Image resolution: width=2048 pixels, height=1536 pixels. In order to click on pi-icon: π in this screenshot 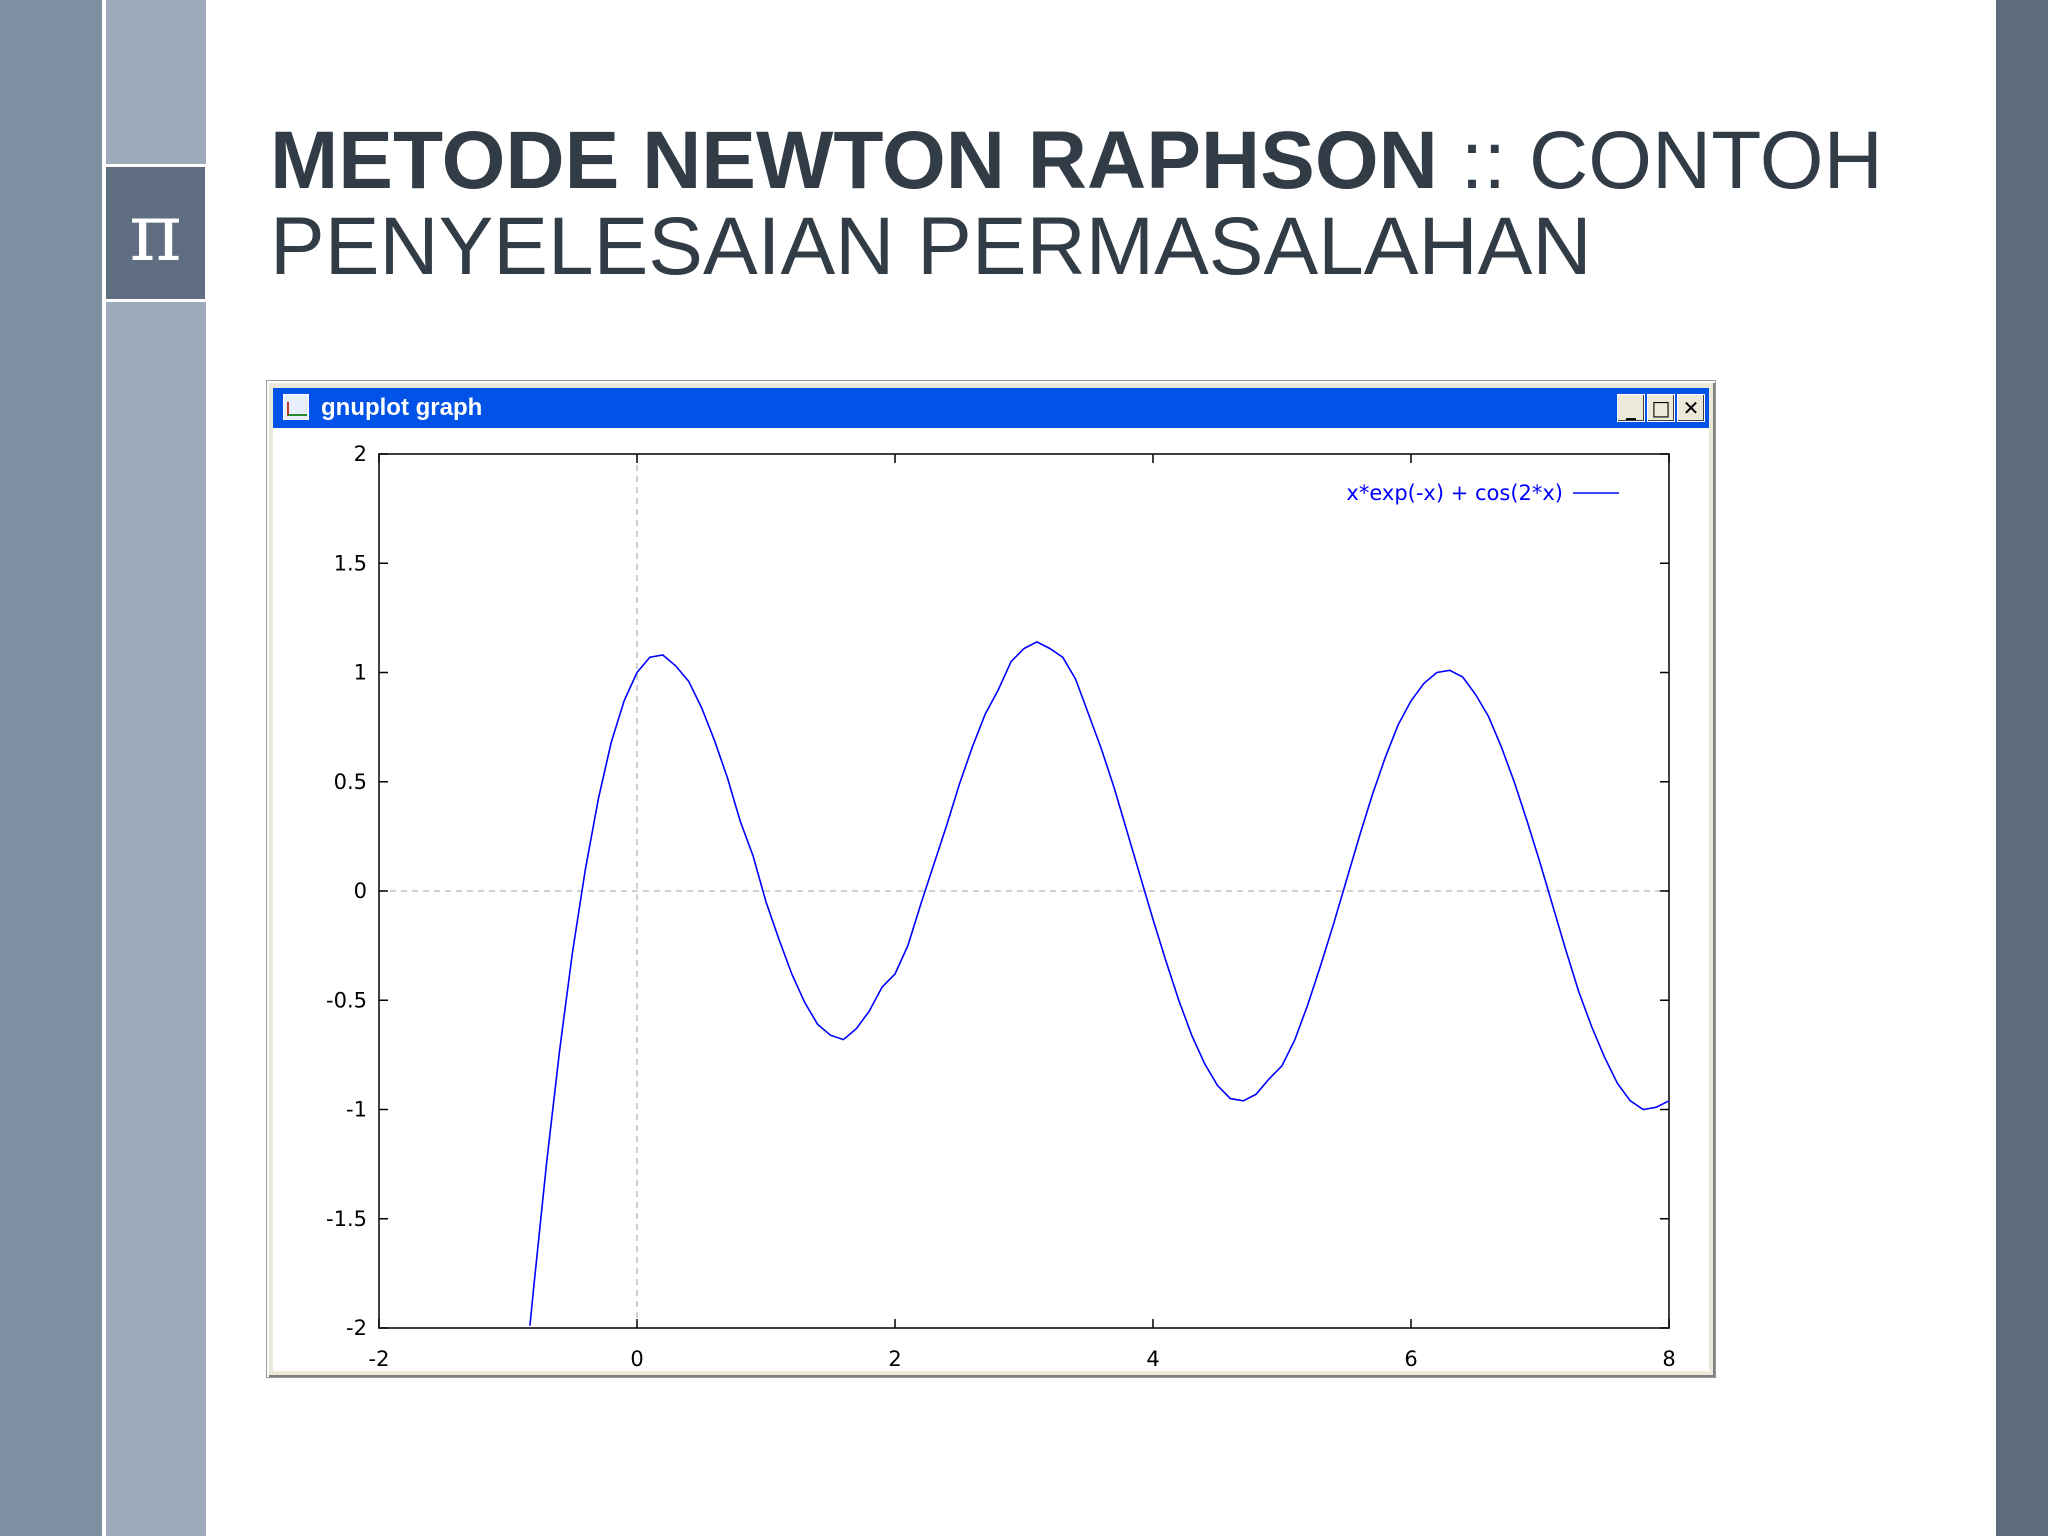, I will do `click(155, 232)`.